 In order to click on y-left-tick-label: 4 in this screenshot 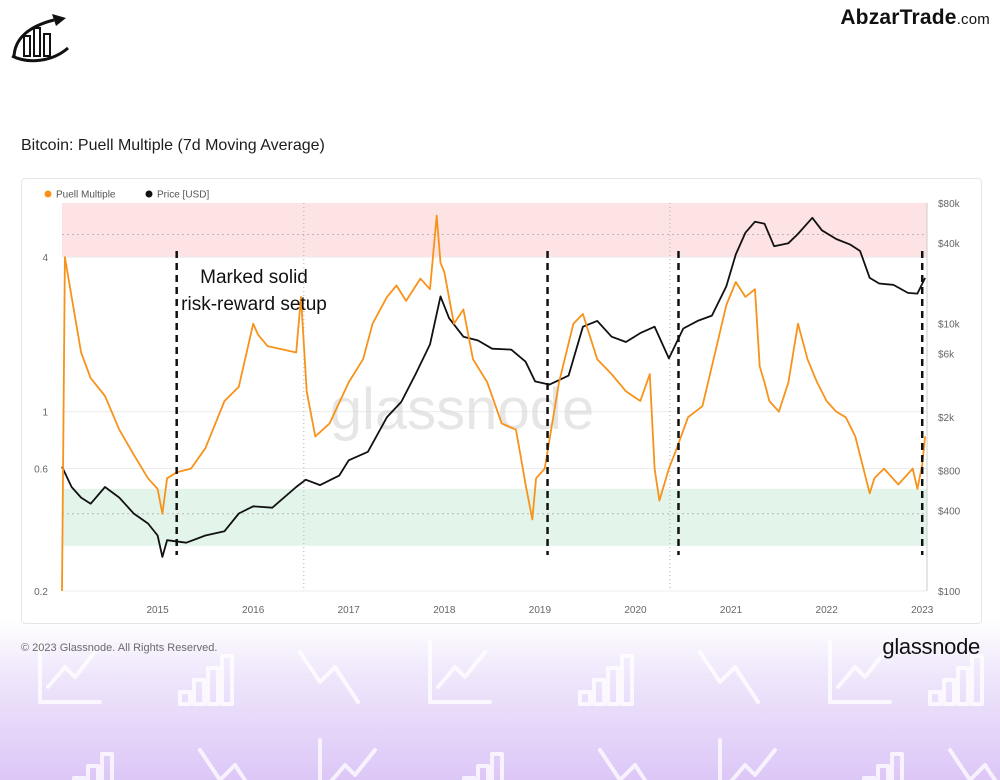, I will do `click(45, 258)`.